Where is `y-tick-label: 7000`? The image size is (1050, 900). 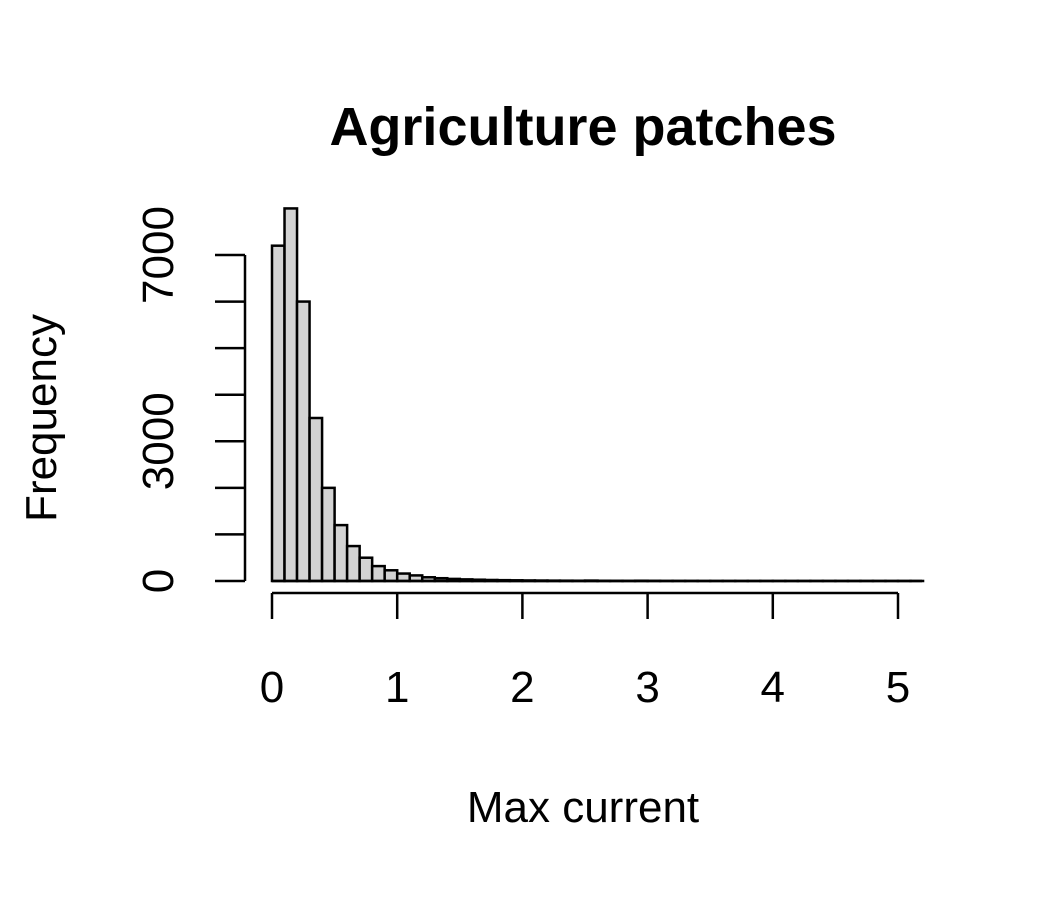
y-tick-label: 7000 is located at coordinates (158, 255).